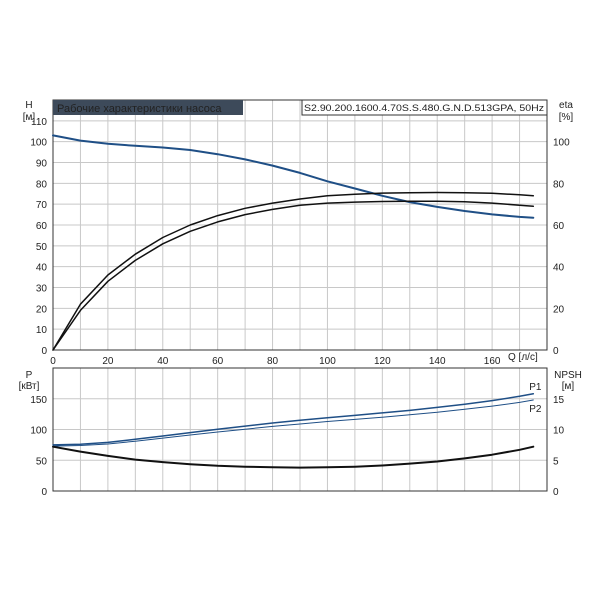 Image resolution: width=600 pixels, height=605 pixels. I want to click on h-axis-label: H, so click(28, 105).